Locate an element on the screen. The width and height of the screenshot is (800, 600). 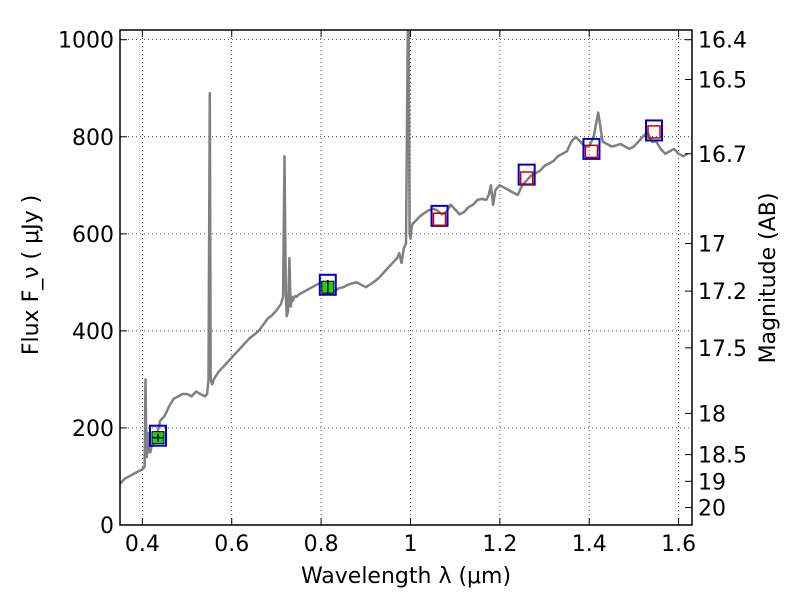
y-tick-label: 400 is located at coordinates (93, 332).